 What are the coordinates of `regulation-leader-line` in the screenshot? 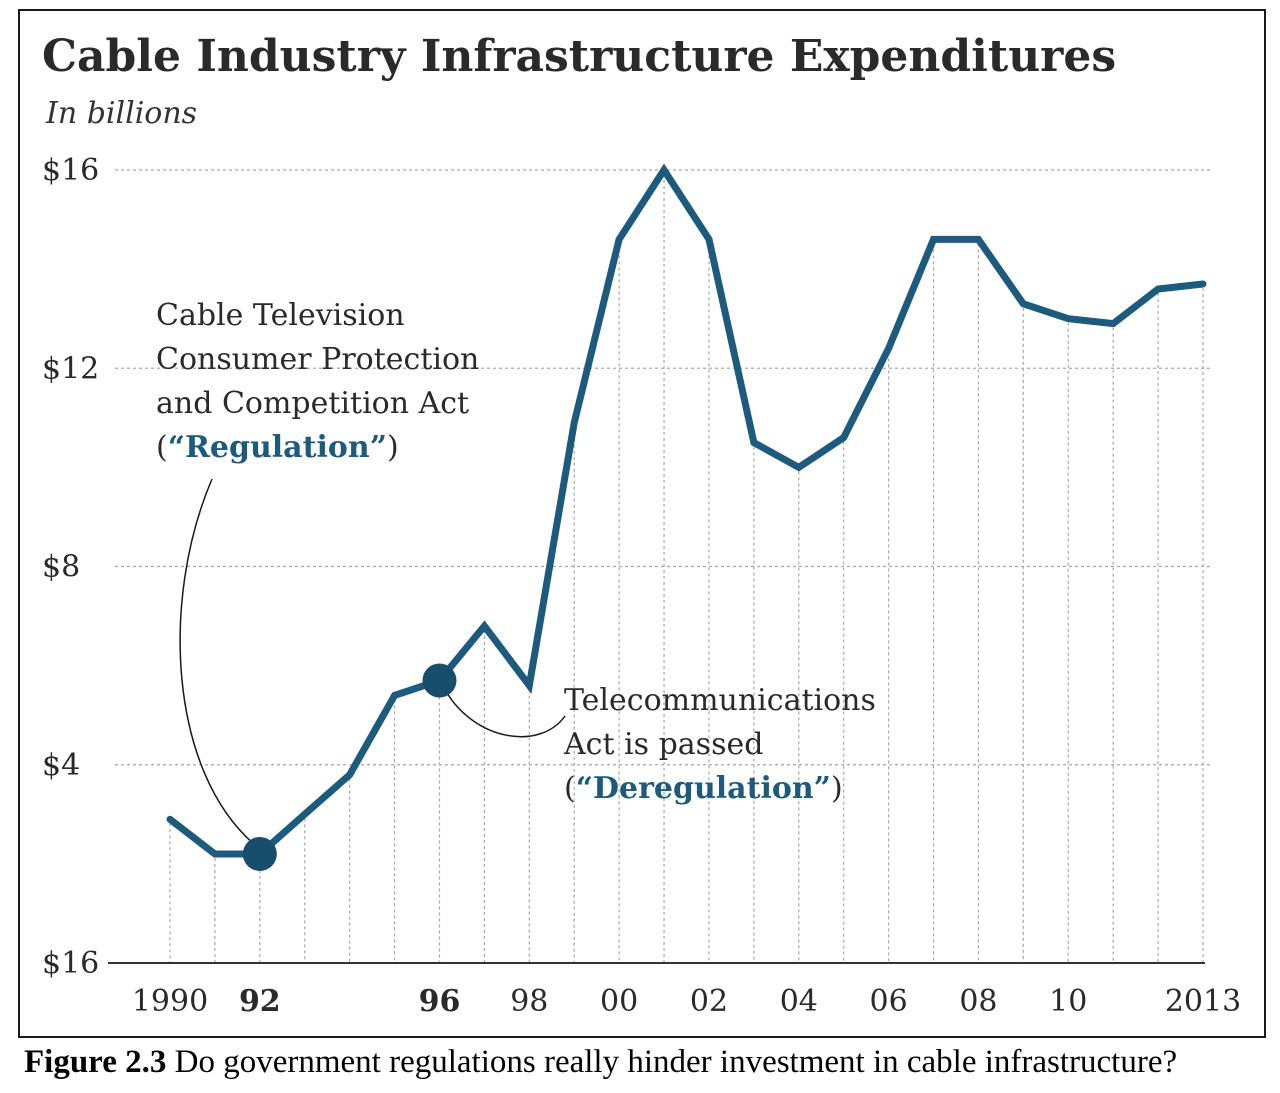 It's located at (217, 661).